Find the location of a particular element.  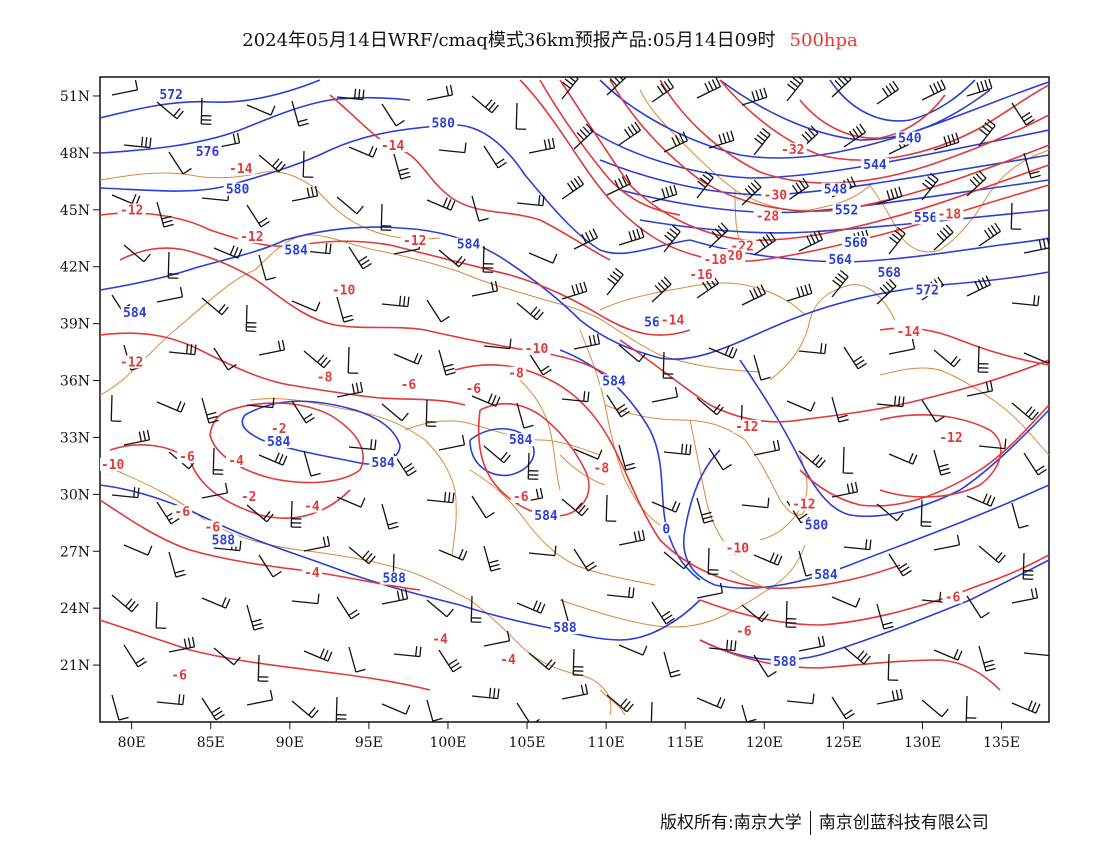

temperature-contour-label: -4 is located at coordinates (312, 573).